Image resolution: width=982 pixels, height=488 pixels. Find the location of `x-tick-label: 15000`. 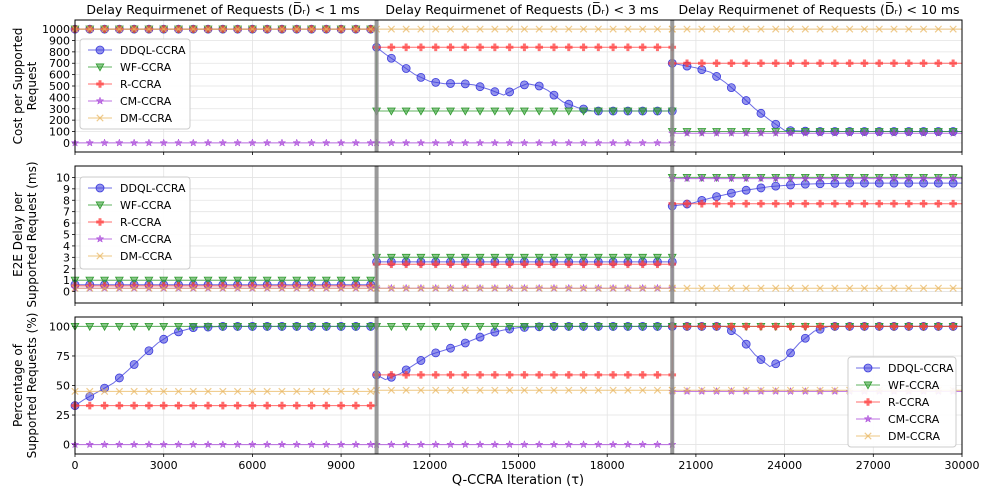

x-tick-label: 15000 is located at coordinates (518, 465).